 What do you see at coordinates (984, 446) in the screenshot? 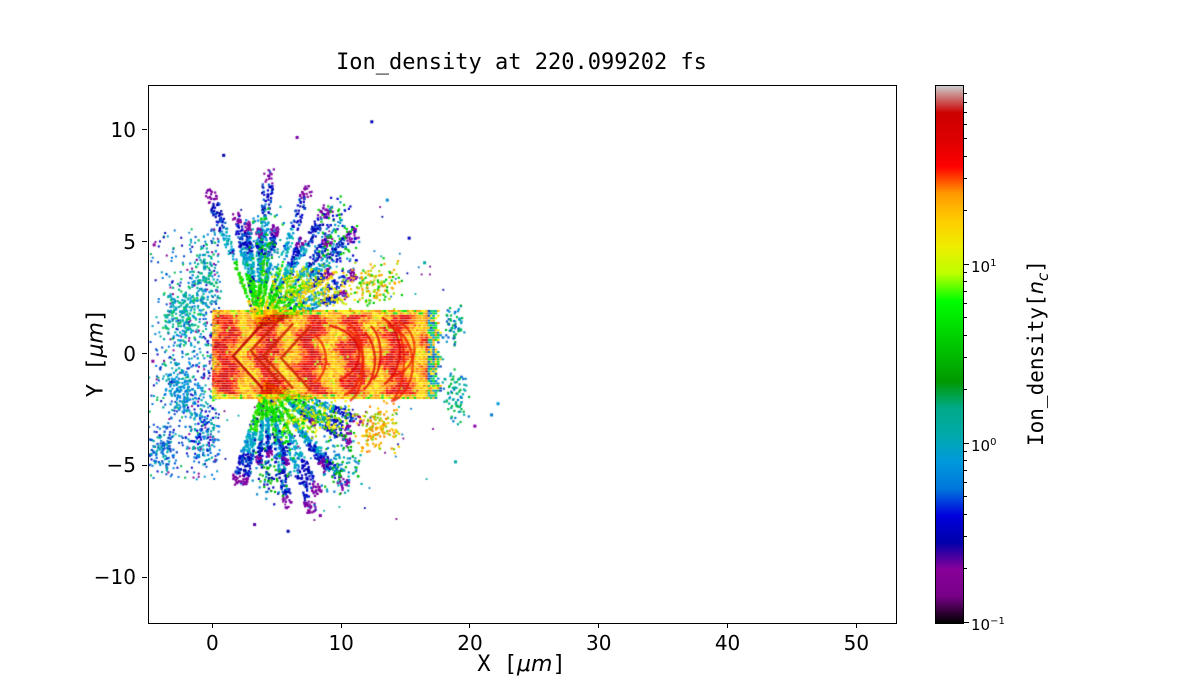
I see `colorbar-tick-label: 100` at bounding box center [984, 446].